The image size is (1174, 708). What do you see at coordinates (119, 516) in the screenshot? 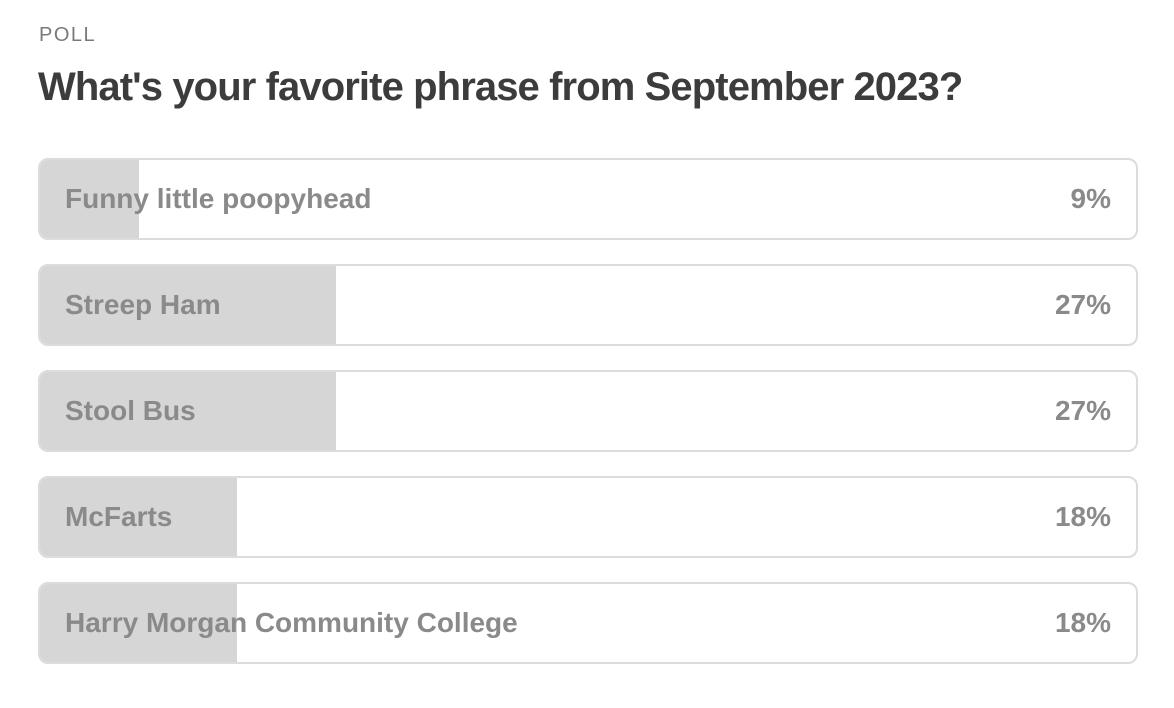
I see `poll-option-label: McFarts` at bounding box center [119, 516].